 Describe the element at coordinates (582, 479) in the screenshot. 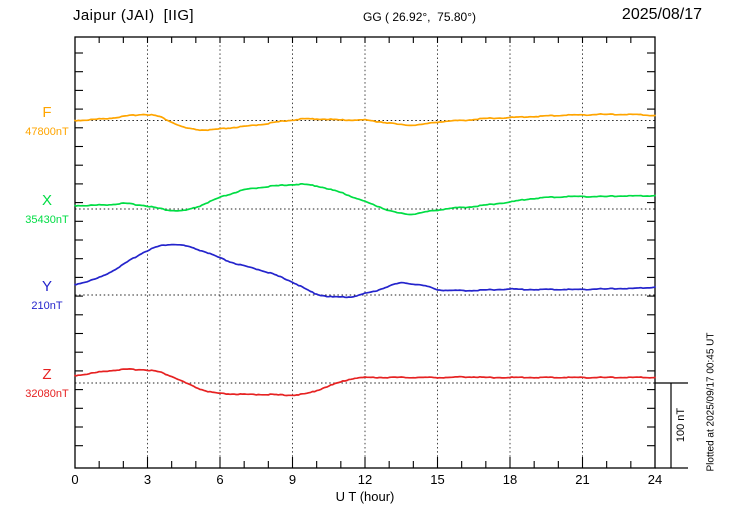

I see `x-axis-tick-label: 21` at that location.